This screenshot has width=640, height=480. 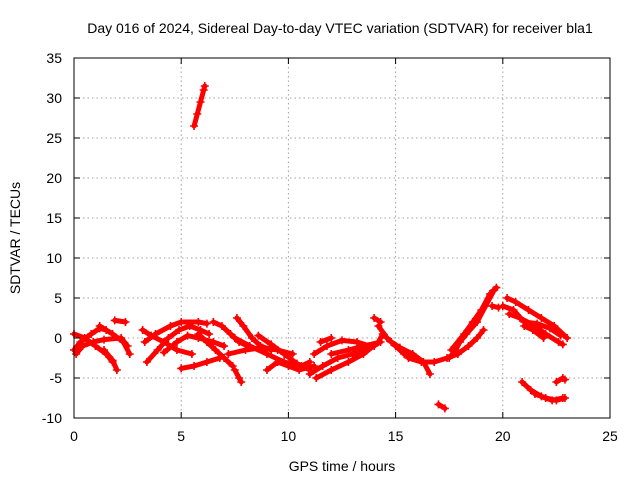 I want to click on x-axis-label: GPS time / hours, so click(x=342, y=466).